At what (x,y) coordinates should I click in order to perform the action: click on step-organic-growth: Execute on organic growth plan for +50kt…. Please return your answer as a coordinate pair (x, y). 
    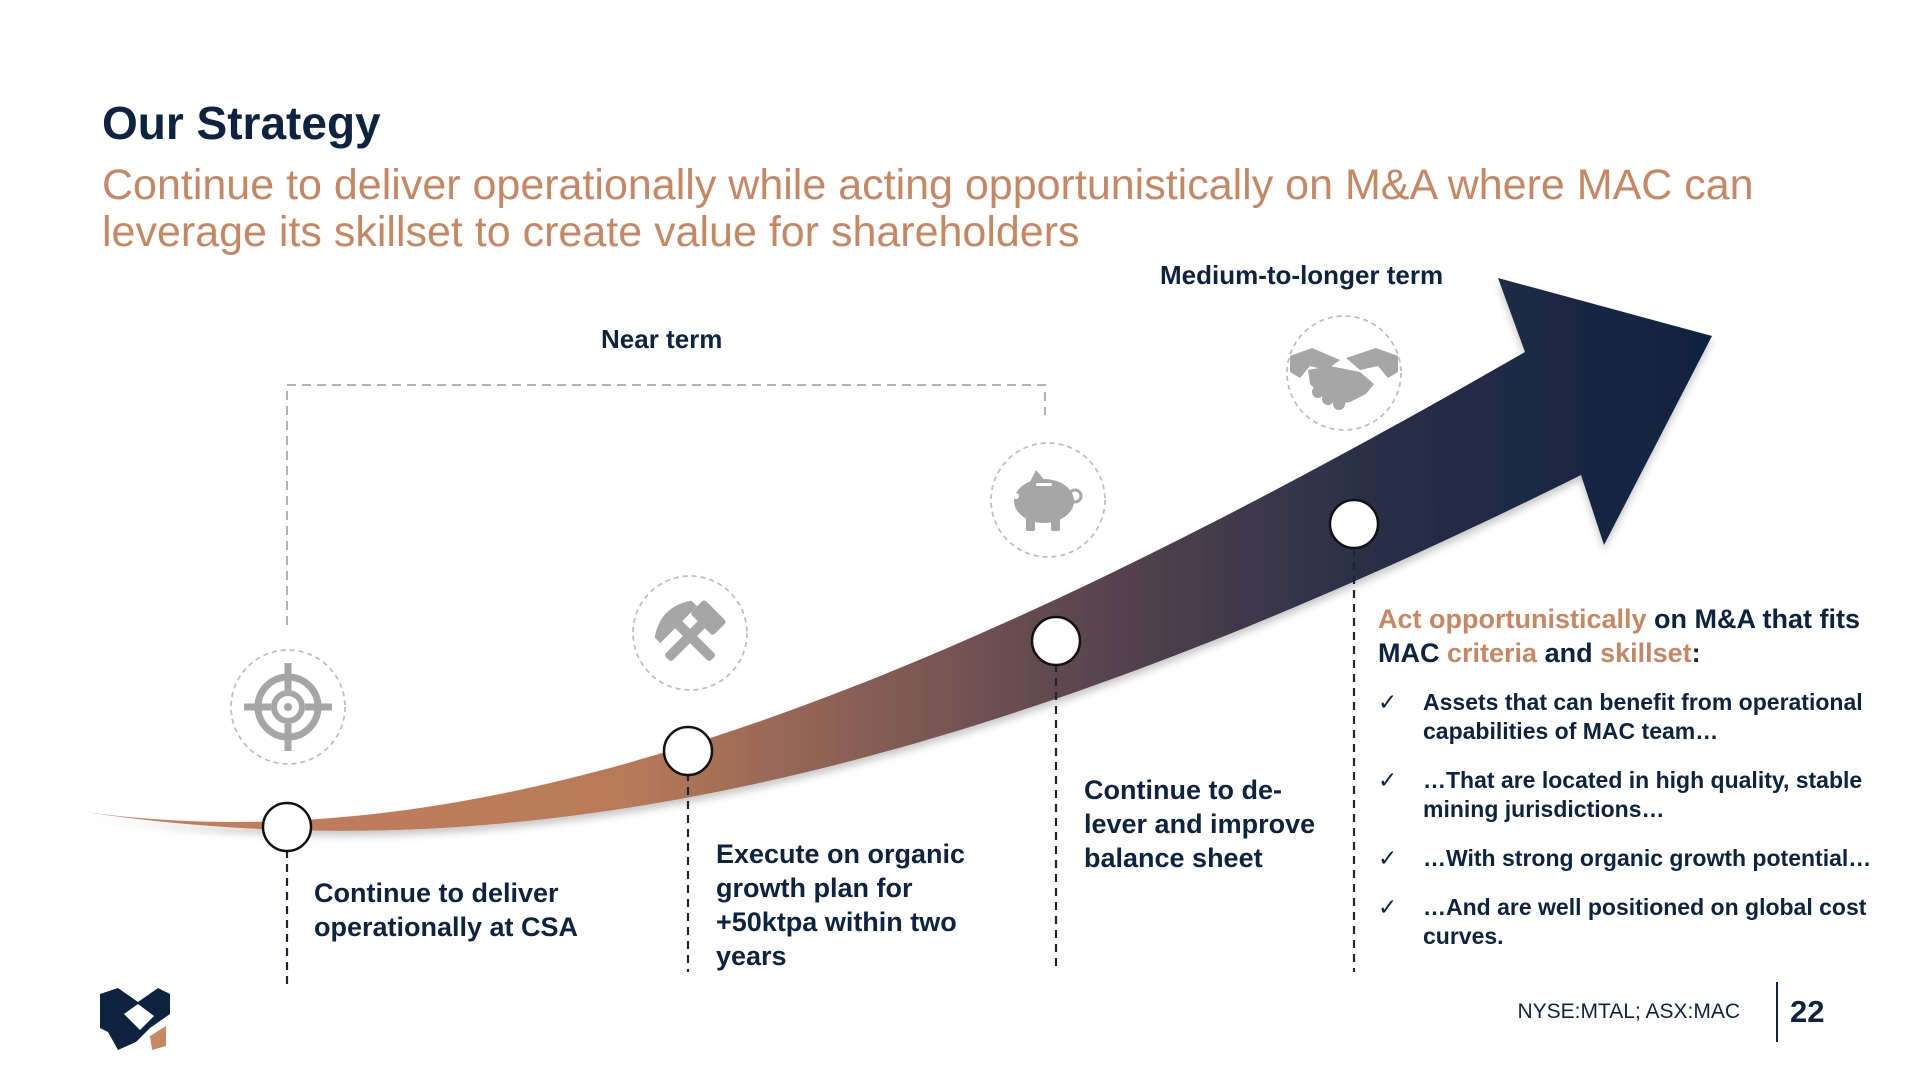
    Looking at the image, I should click on (841, 905).